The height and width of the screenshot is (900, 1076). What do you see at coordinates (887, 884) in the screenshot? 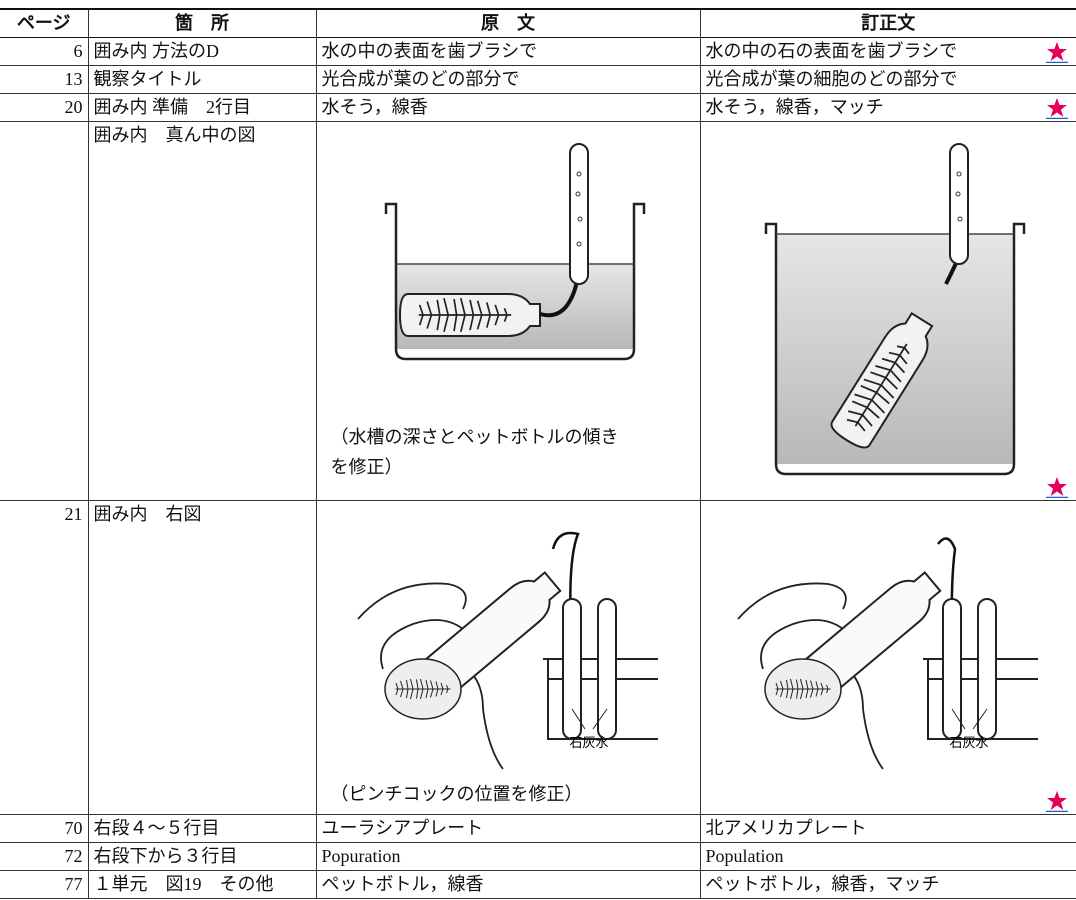
I see `corrected-cell: ペットボトル，線香，マッチ` at bounding box center [887, 884].